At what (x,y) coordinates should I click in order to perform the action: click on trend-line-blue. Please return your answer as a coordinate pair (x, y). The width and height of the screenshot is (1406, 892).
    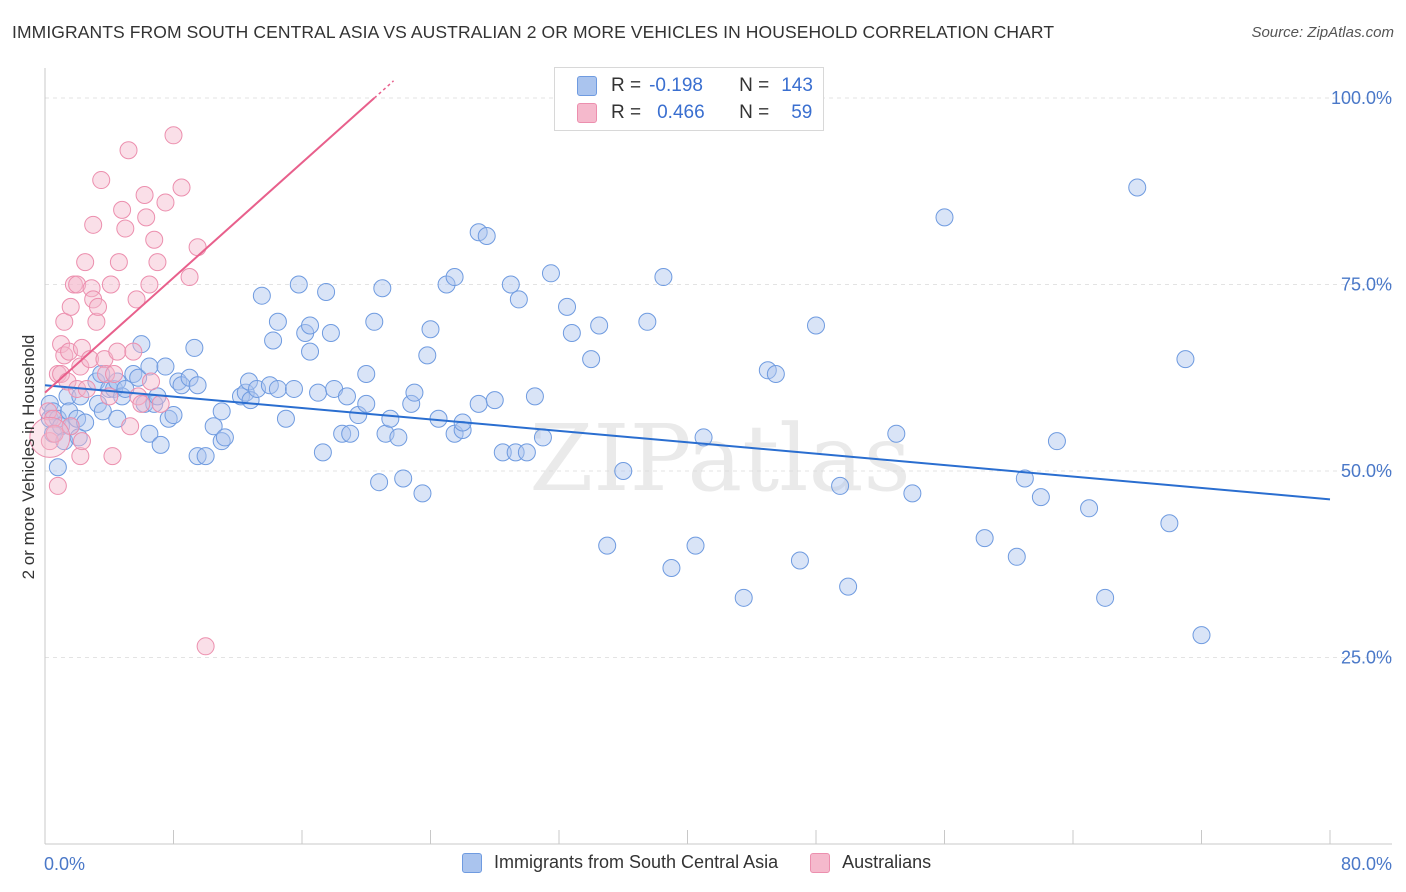
    Looking at the image, I should click on (687, 442).